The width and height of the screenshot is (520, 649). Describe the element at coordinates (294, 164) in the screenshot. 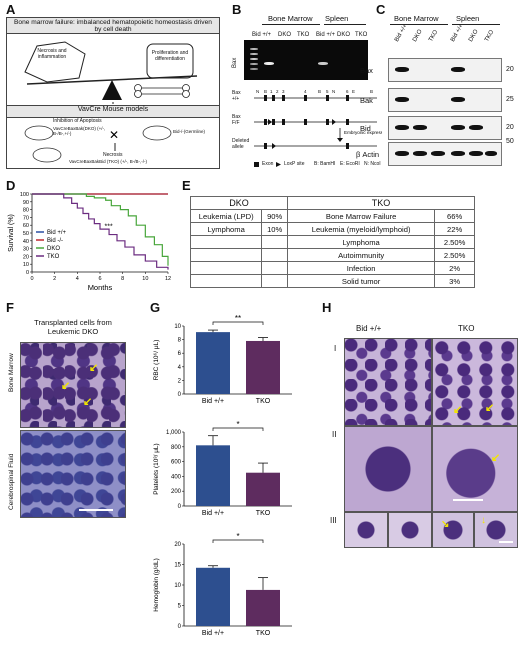

I see `legend-loxp: LoxP site` at that location.